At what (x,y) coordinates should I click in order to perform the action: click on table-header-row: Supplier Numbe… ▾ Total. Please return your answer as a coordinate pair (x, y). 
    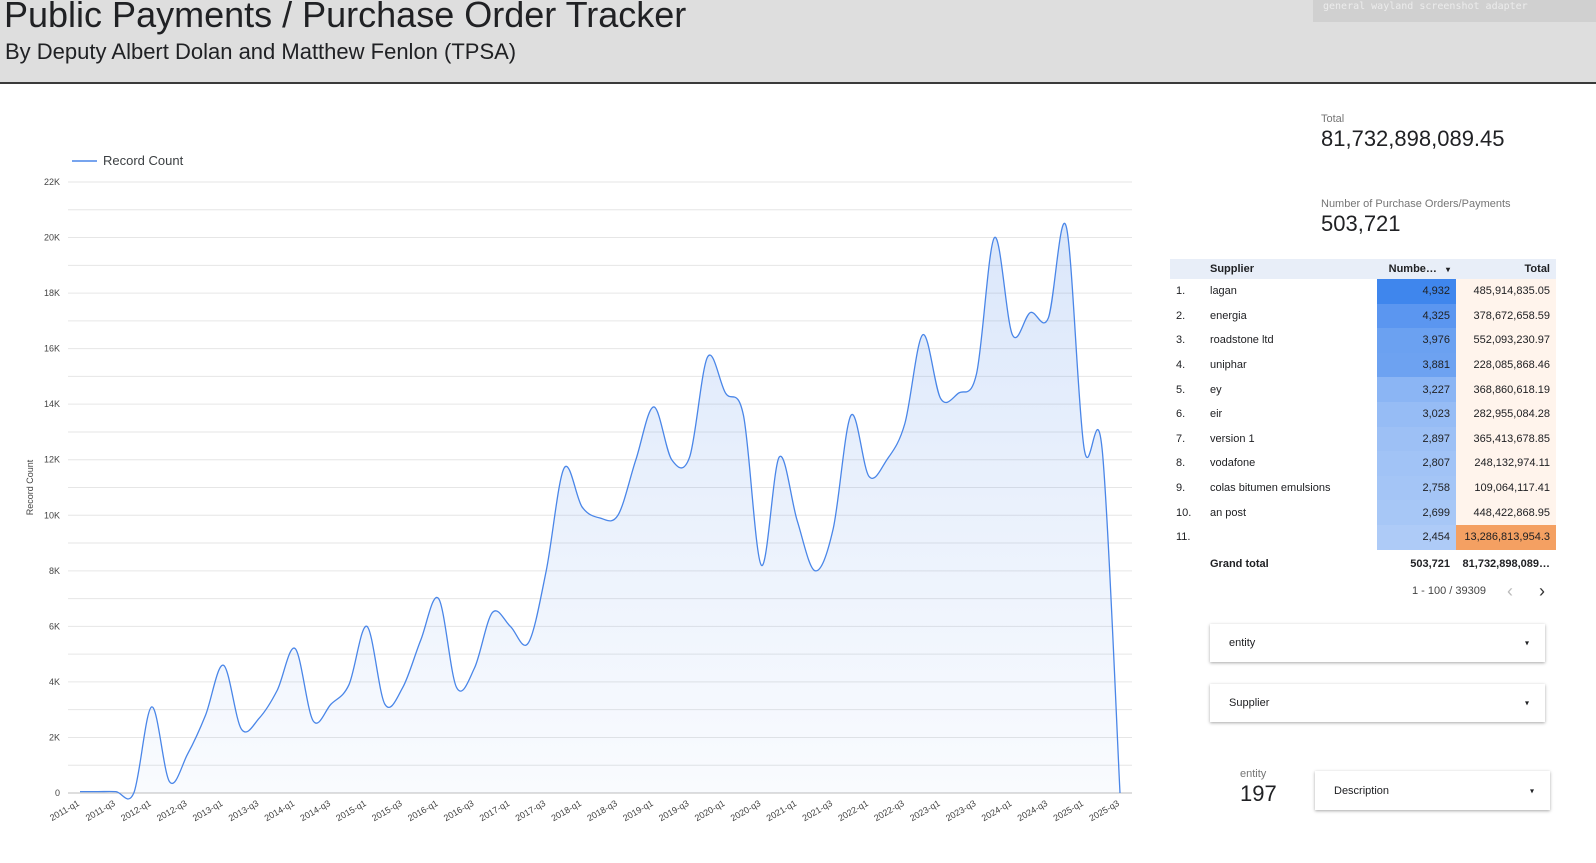
    Looking at the image, I should click on (1363, 269).